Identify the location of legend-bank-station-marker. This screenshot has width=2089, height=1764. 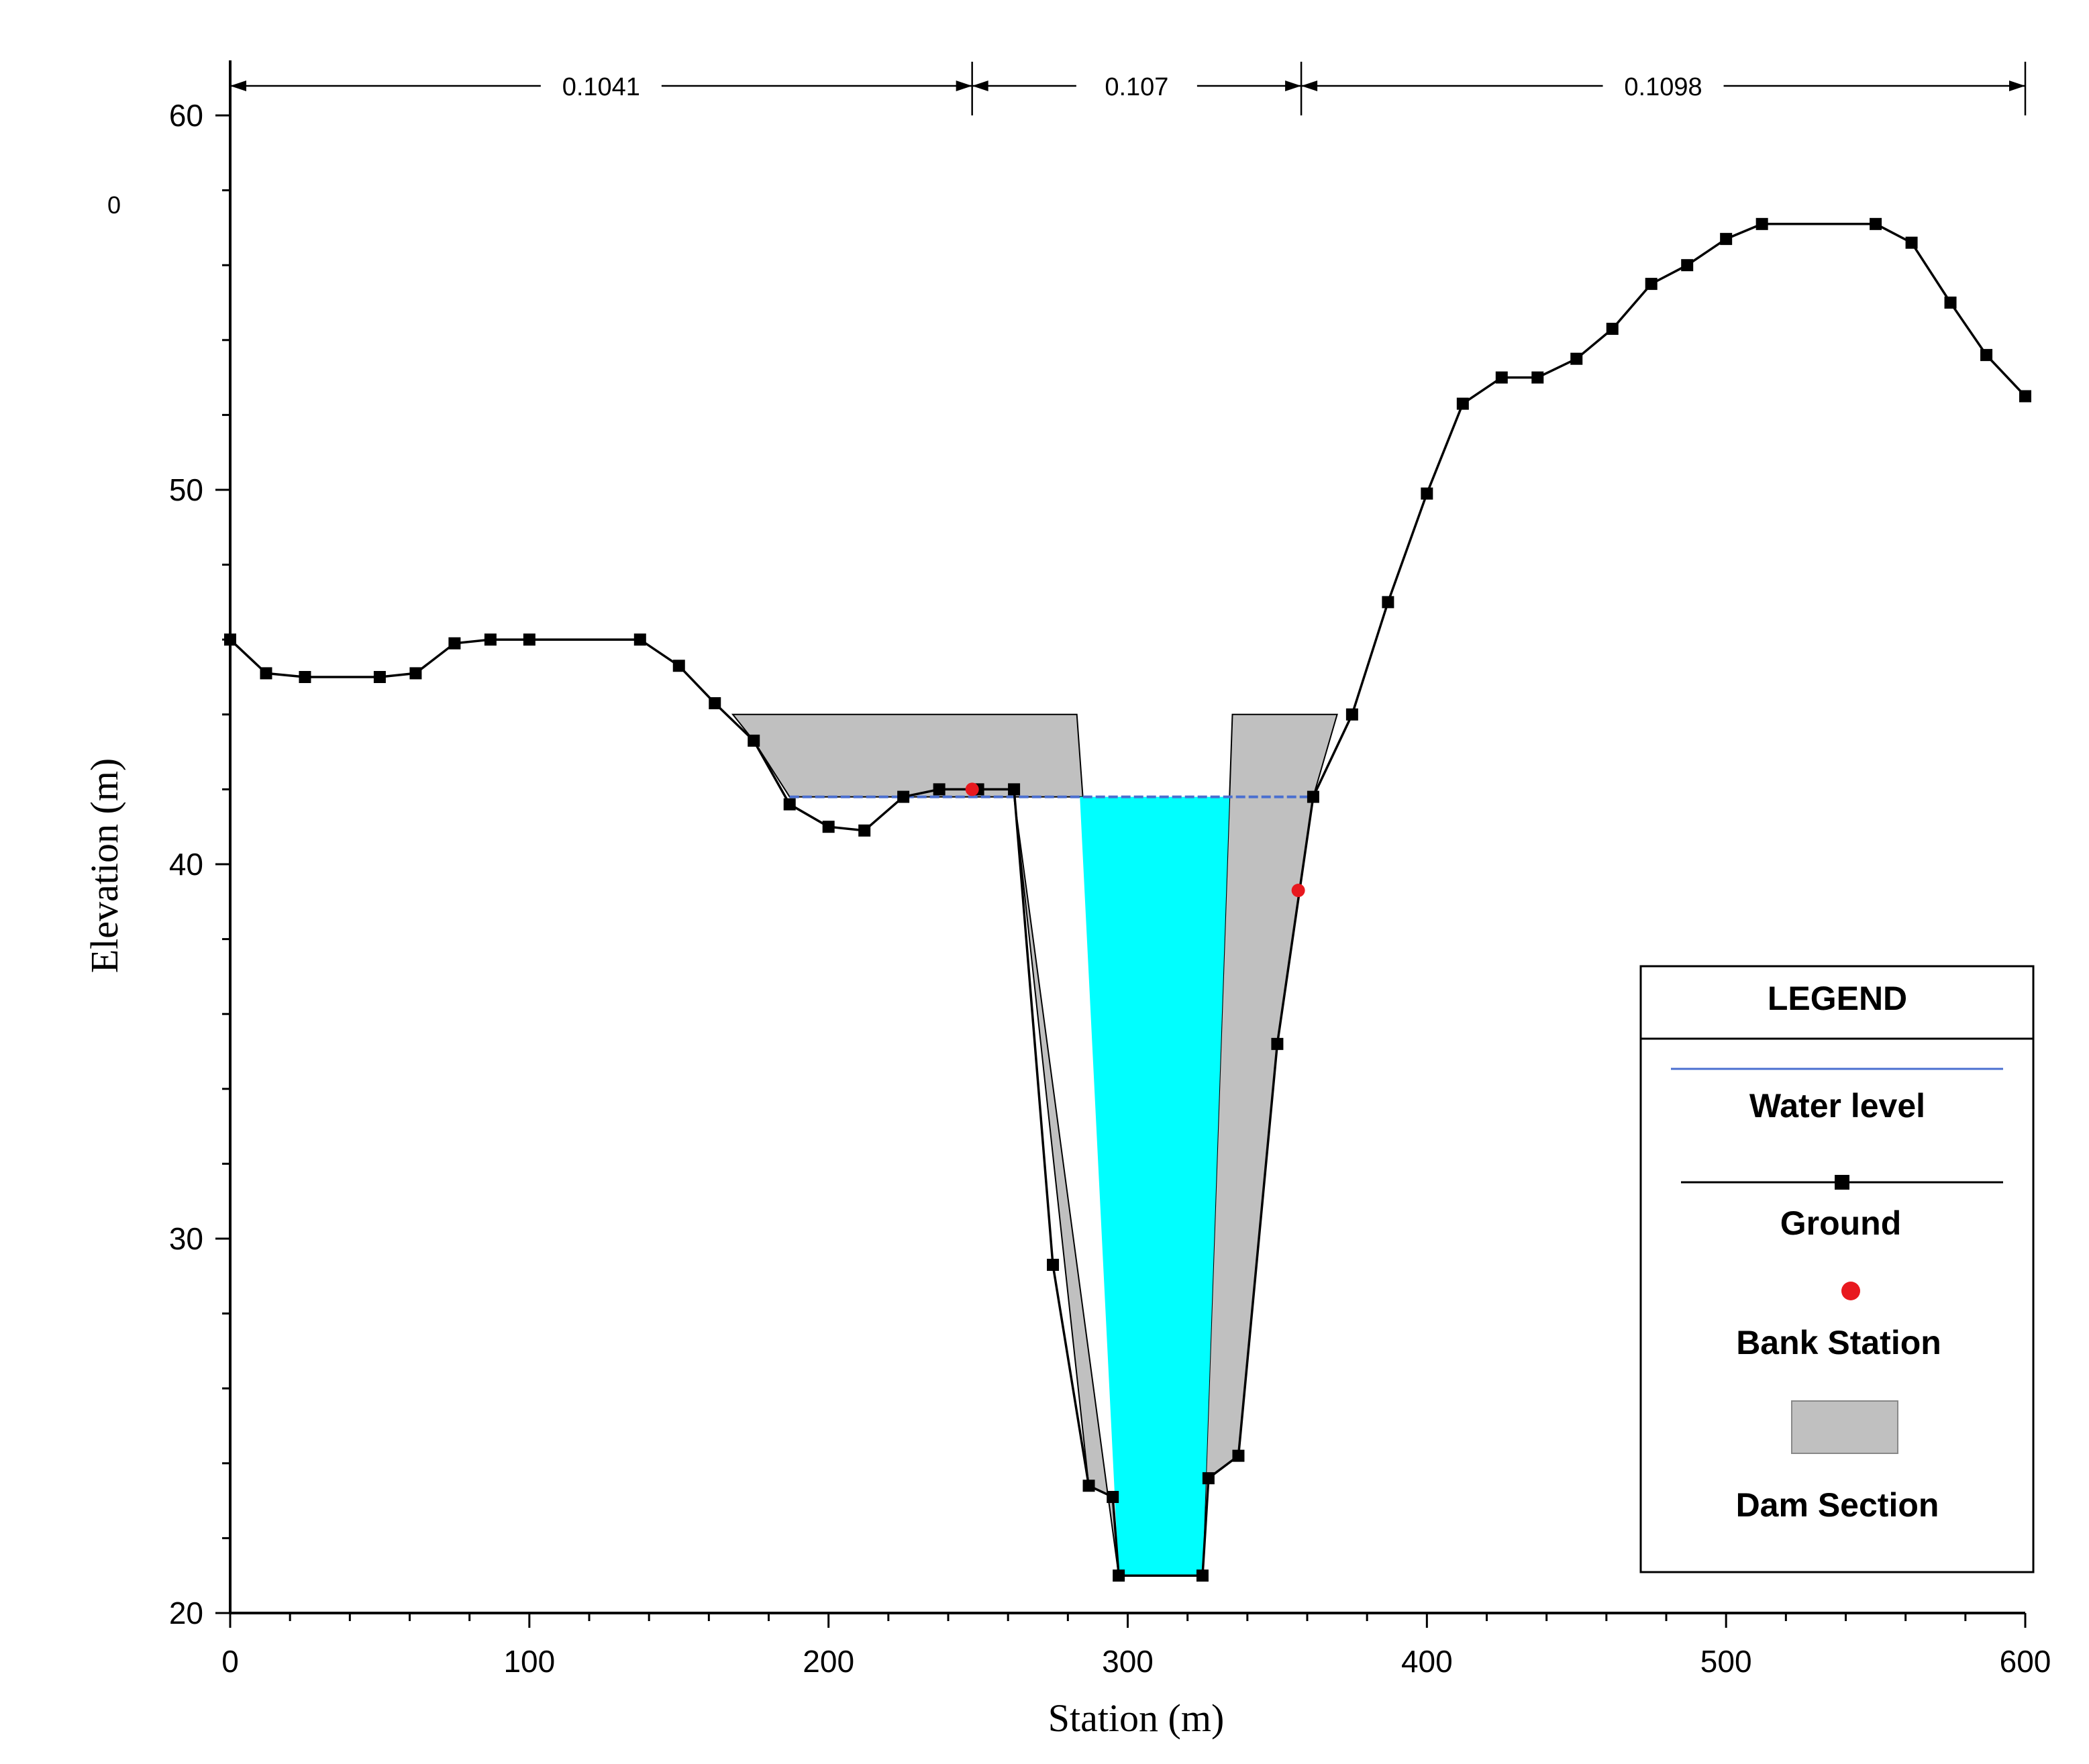
(1850, 1291).